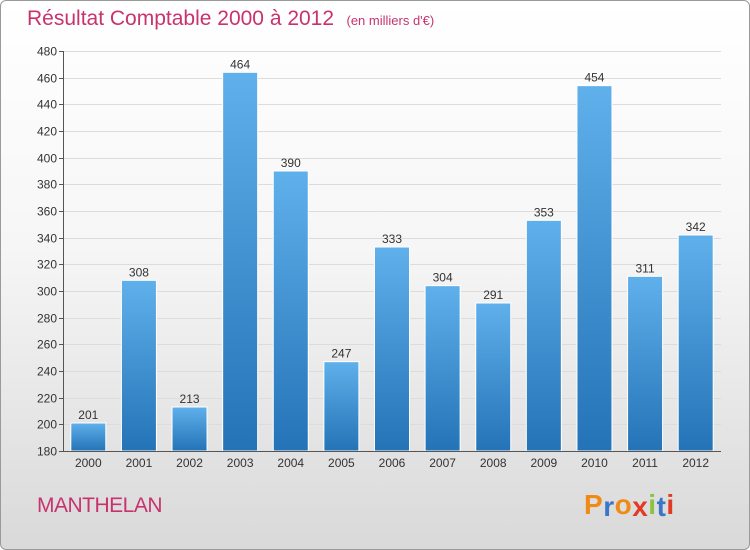 This screenshot has width=750, height=550. Describe the element at coordinates (181, 18) in the screenshot. I see `title-main: Résultat Comptable 2000 à 2012` at that location.